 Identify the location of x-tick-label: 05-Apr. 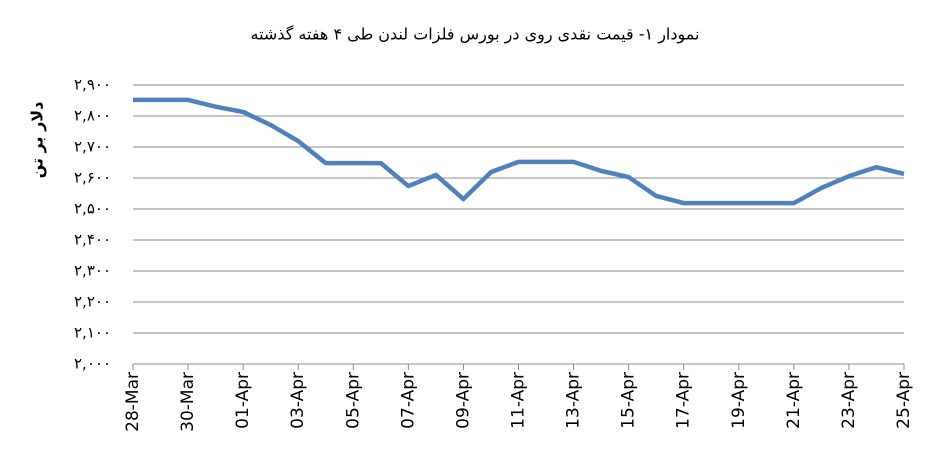
(353, 400).